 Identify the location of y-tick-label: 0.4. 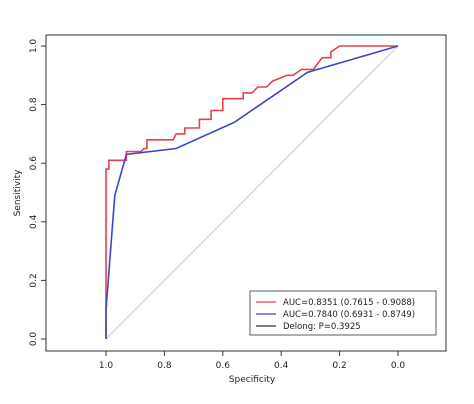
(34, 221).